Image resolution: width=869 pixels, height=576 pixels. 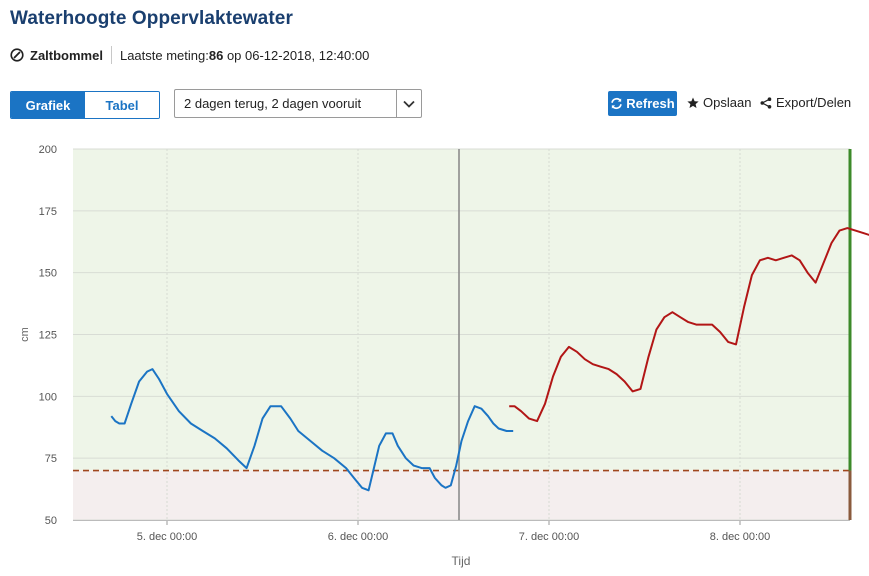 I want to click on page-title: Waterhoogte Oppervlaktewater, so click(x=151, y=18).